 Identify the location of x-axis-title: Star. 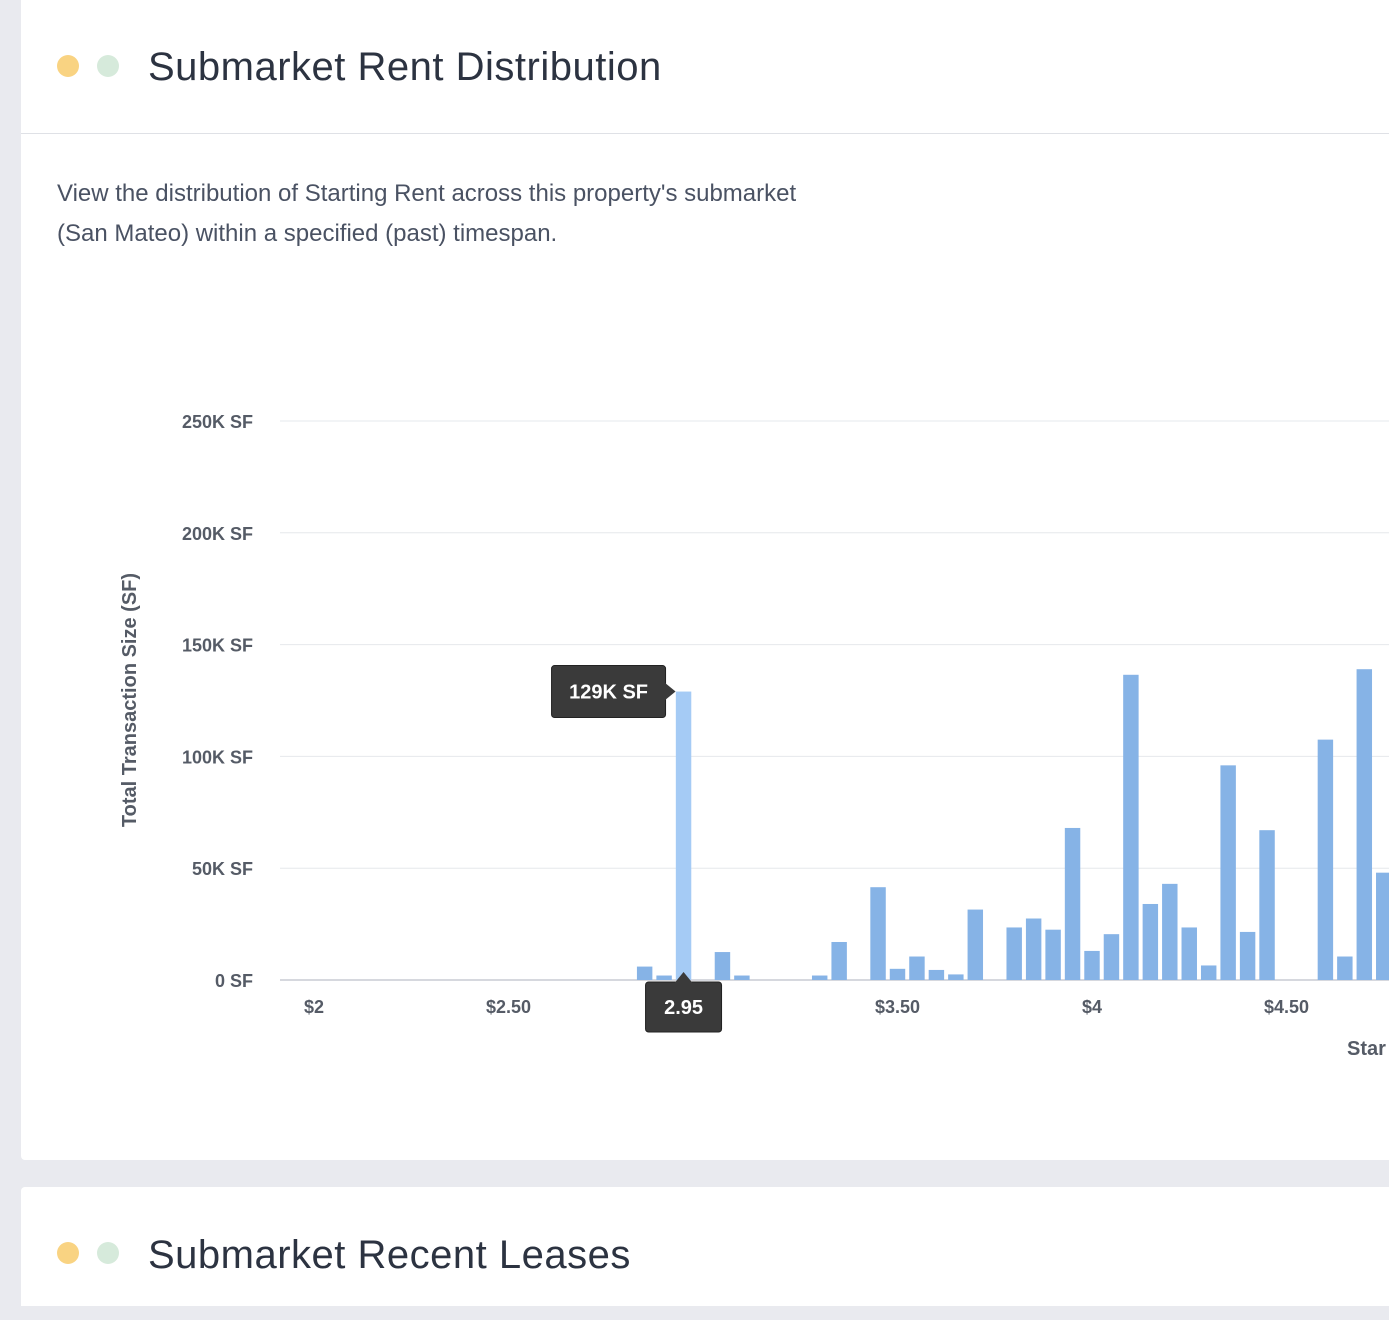
(1366, 1049).